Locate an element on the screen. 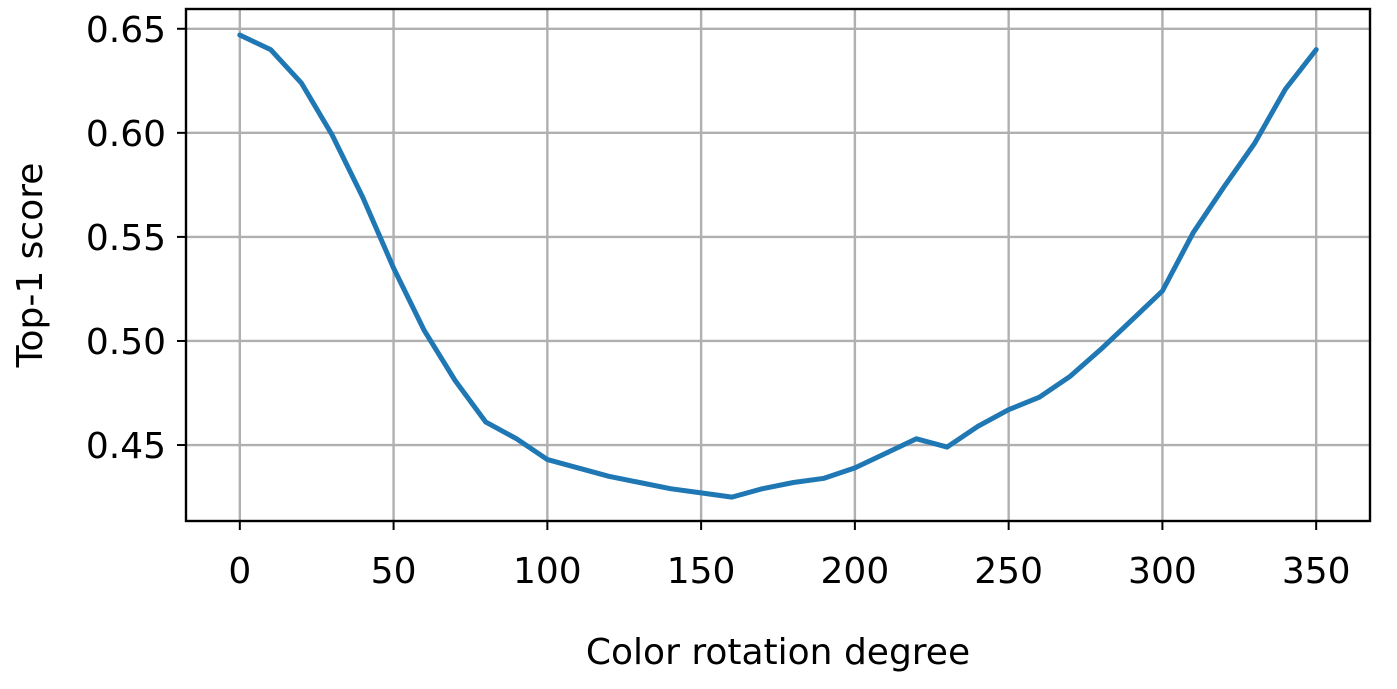 This screenshot has height=689, width=1397. y-tick-label: 0.65 is located at coordinates (126, 30).